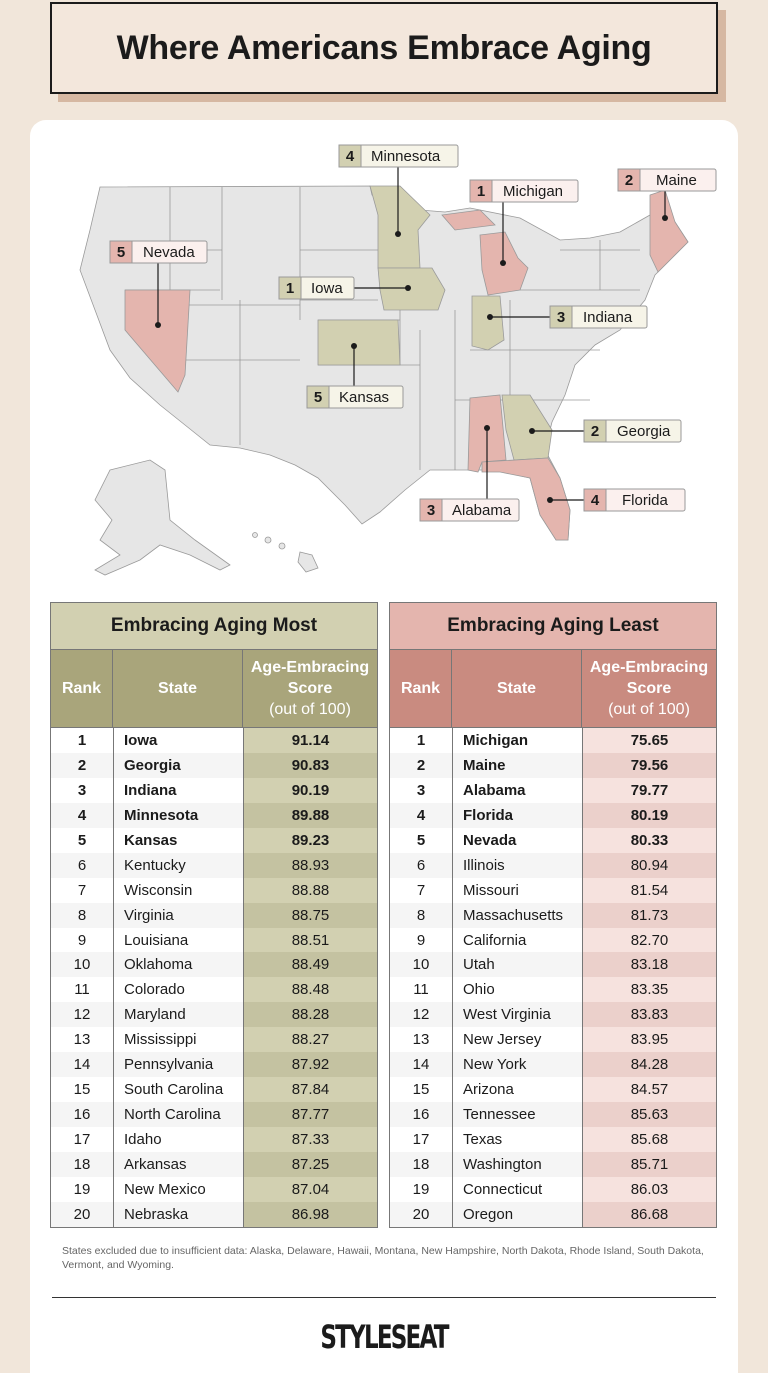  Describe the element at coordinates (310, 740) in the screenshot. I see `score-cell: 91.14` at that location.